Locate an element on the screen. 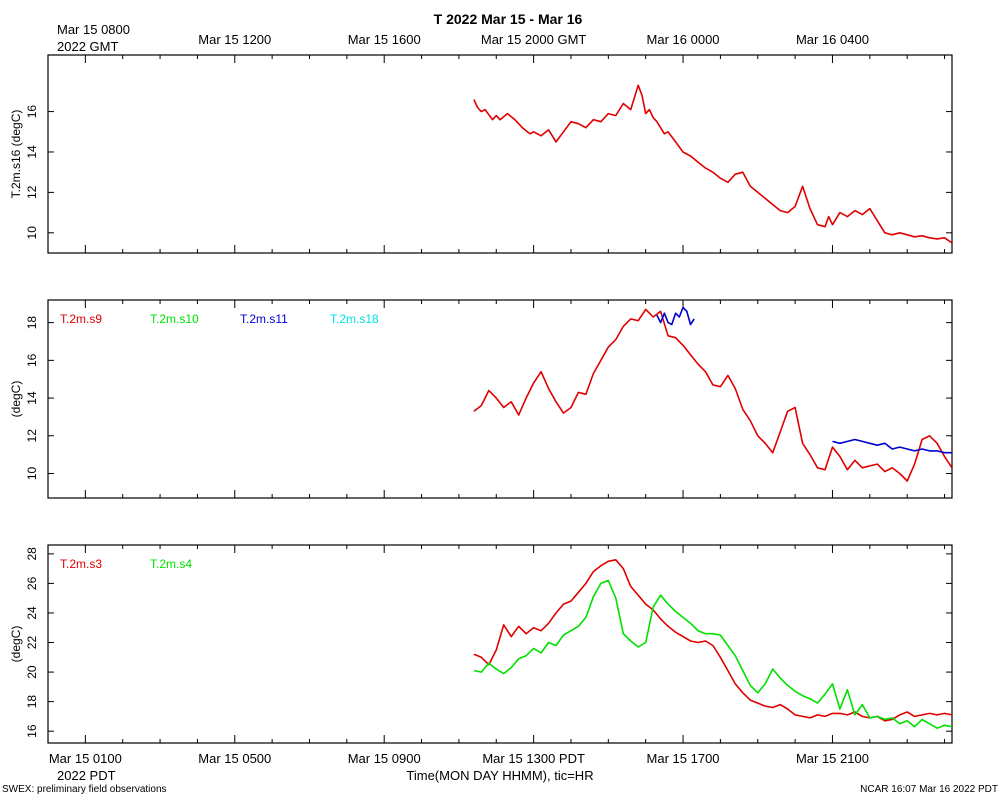 The height and width of the screenshot is (800, 1000). chart-title: T 2022 Mar 15 - Mar 16 is located at coordinates (508, 19).